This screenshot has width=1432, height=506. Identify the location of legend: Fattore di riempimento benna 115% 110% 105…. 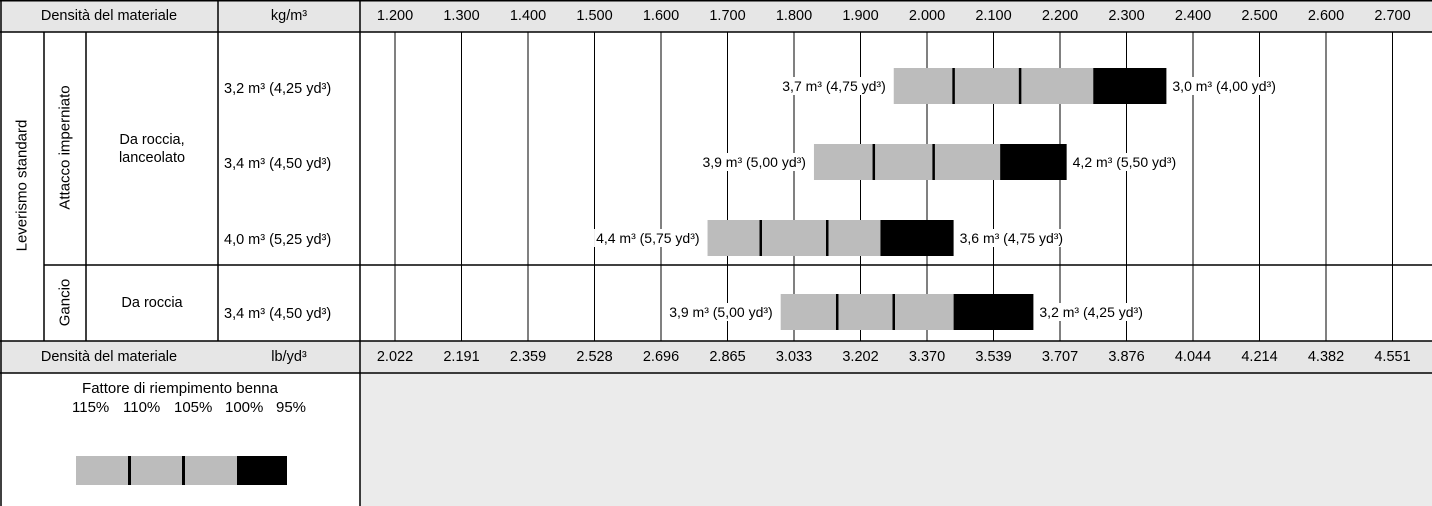
(180, 439).